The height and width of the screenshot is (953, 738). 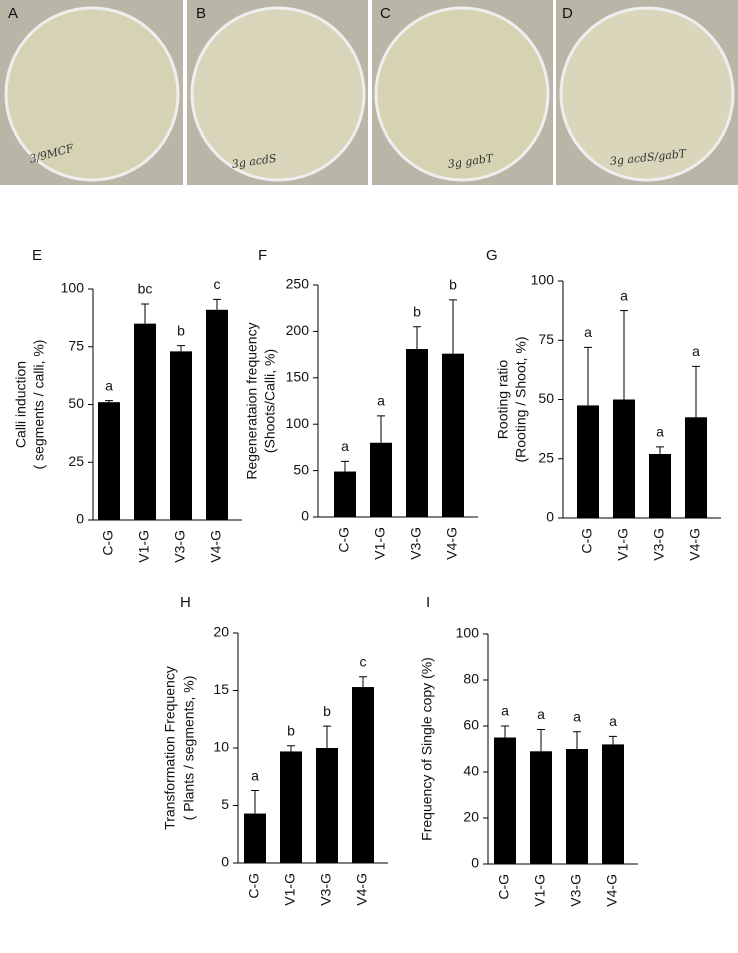 What do you see at coordinates (254, 161) in the screenshot?
I see `plate-label: 3g acdS` at bounding box center [254, 161].